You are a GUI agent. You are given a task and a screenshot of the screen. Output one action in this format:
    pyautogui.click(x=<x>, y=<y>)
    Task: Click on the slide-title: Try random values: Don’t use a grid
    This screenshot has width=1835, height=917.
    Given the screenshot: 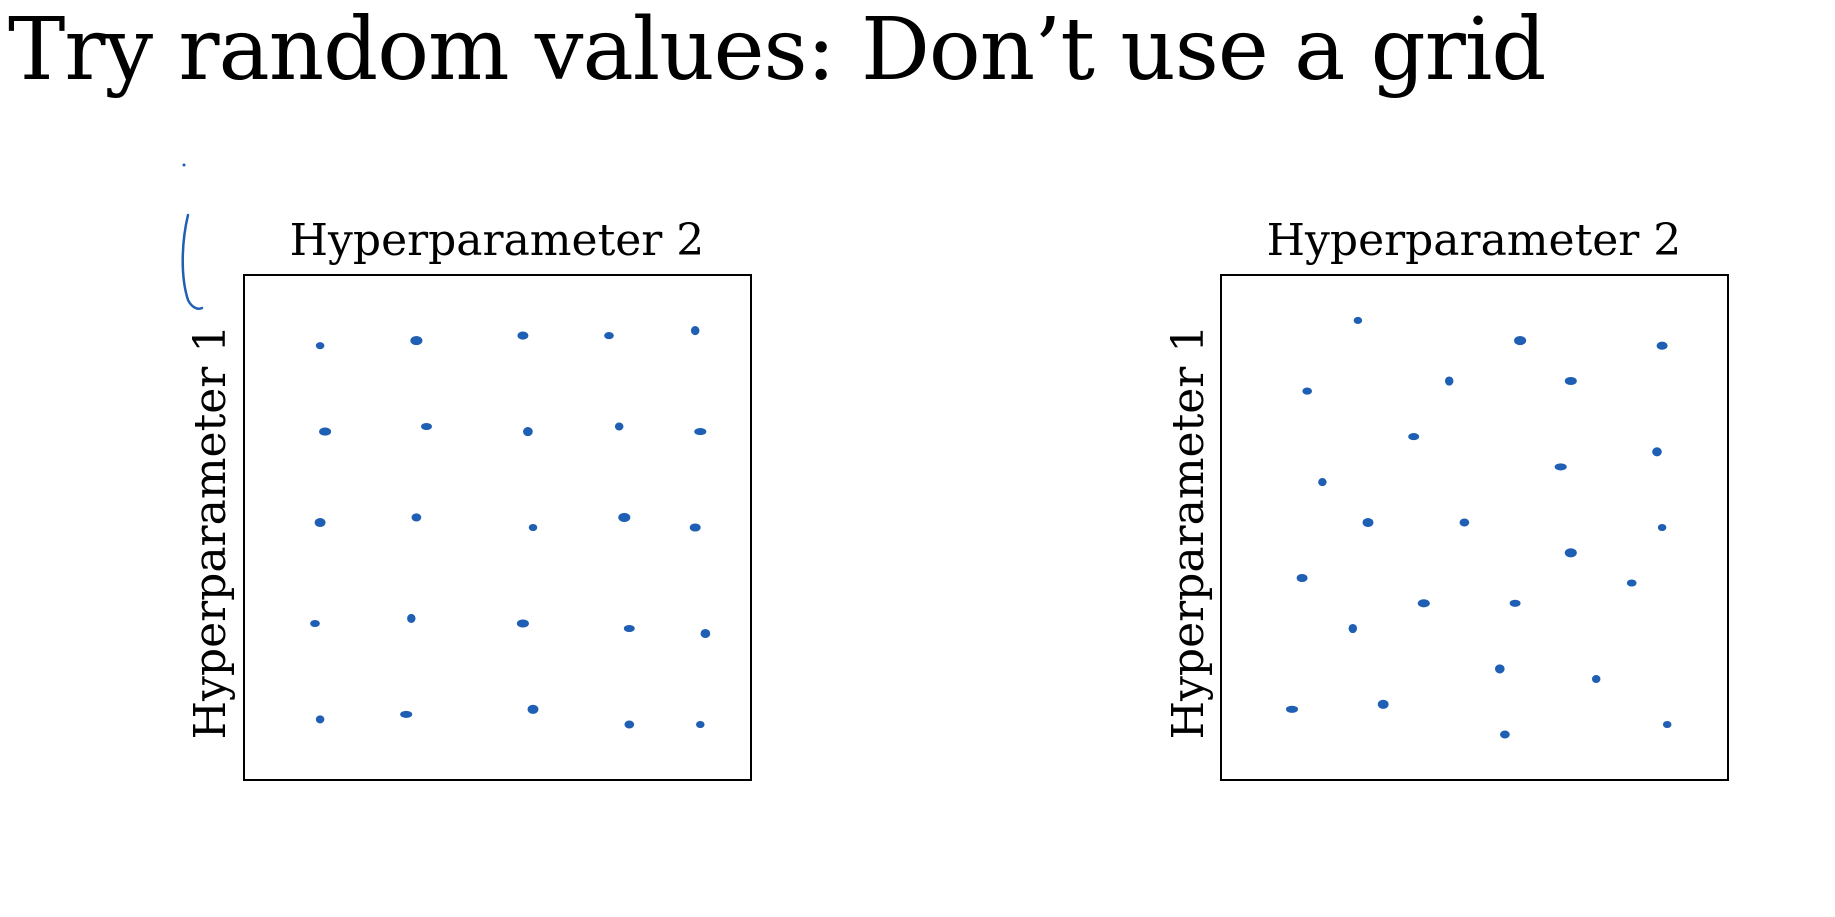 What is the action you would take?
    pyautogui.click(x=777, y=50)
    